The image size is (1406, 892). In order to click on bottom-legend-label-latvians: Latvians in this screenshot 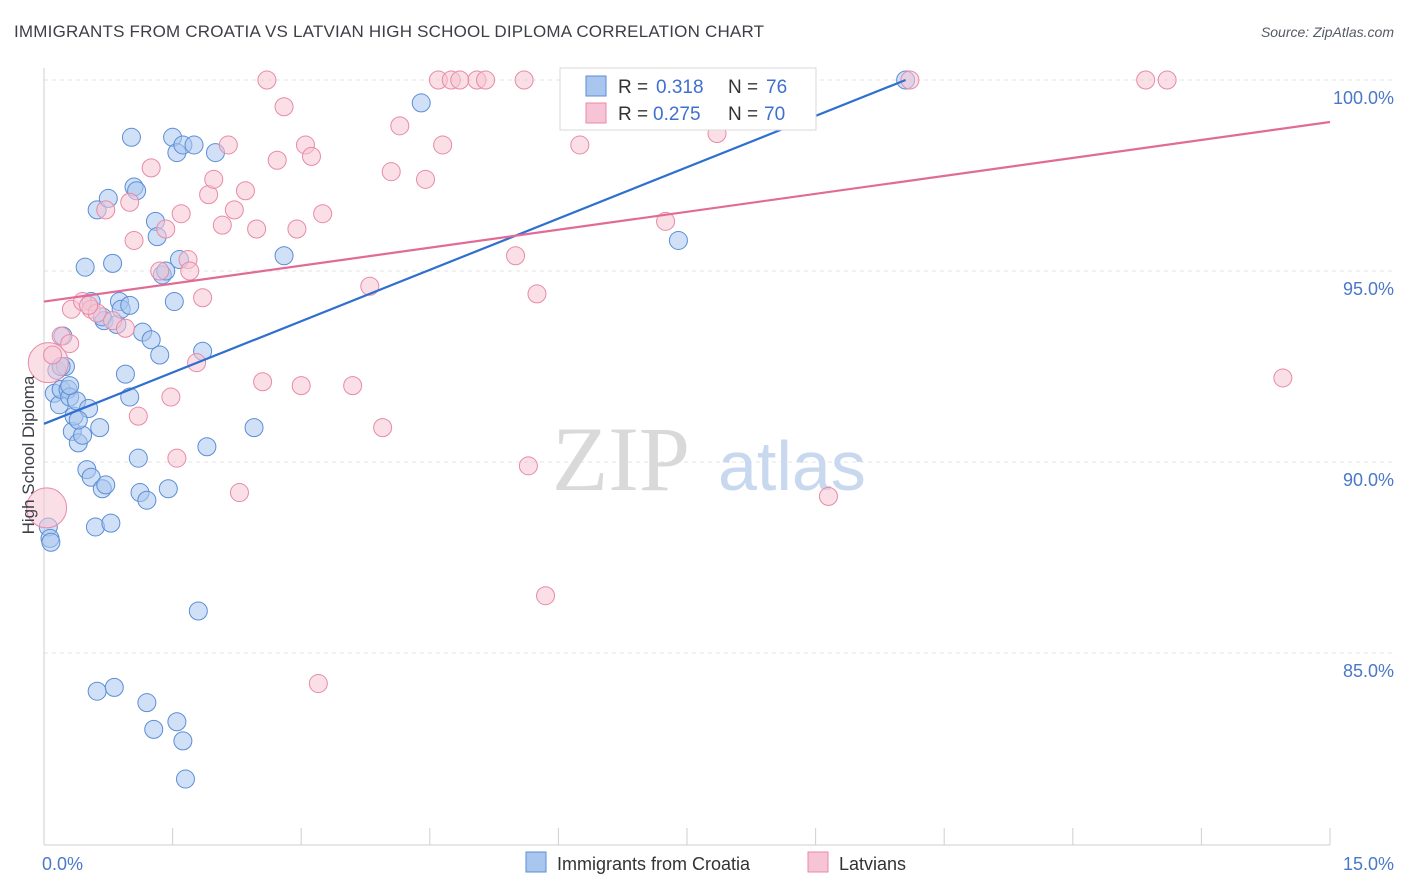, I will do `click(872, 864)`.